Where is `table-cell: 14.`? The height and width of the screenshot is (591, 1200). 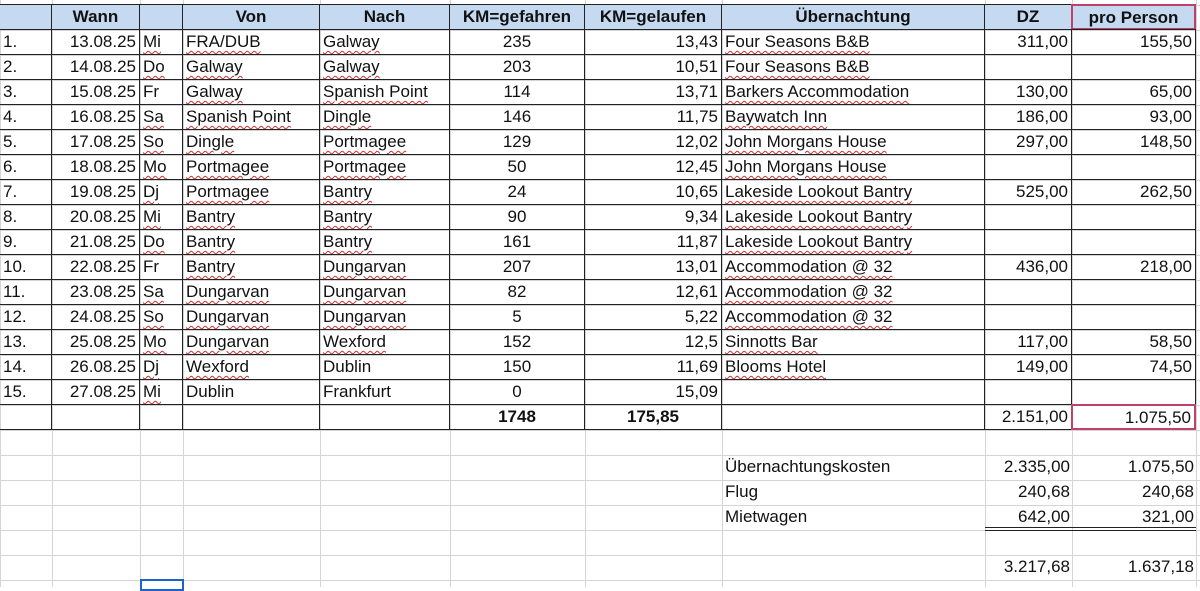 table-cell: 14. is located at coordinates (26, 367).